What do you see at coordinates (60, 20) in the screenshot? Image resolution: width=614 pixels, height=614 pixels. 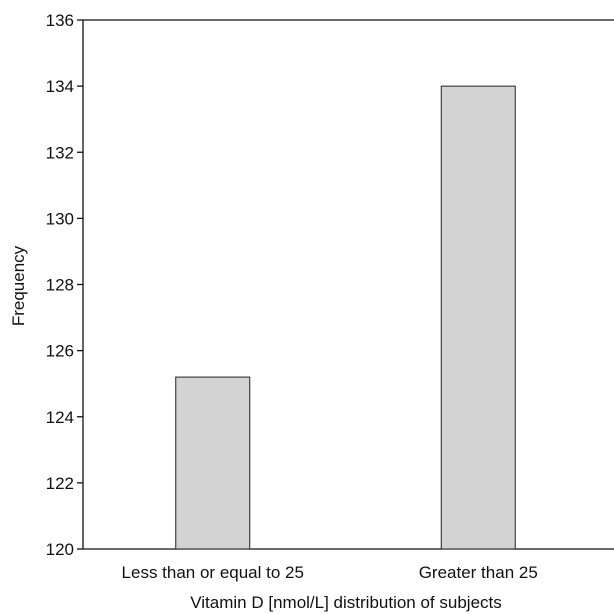 I see `y-tick-label: 136` at bounding box center [60, 20].